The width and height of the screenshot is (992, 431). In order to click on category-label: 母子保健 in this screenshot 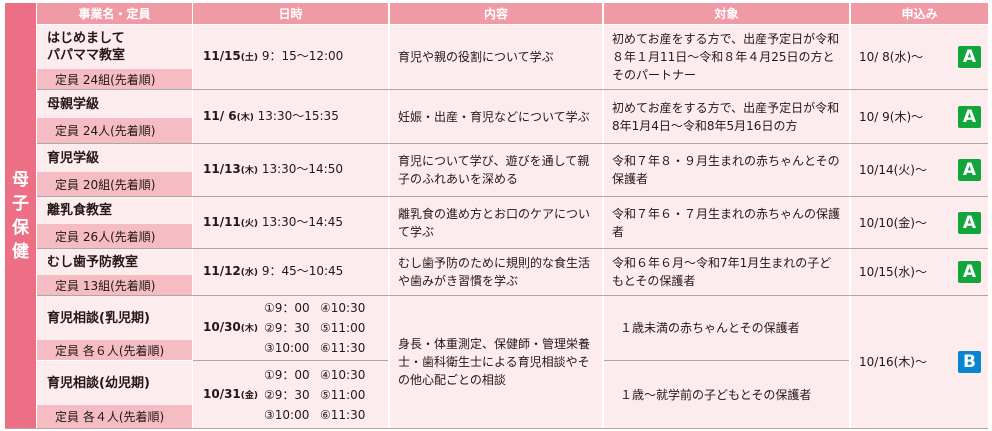, I will do `click(20, 215)`.